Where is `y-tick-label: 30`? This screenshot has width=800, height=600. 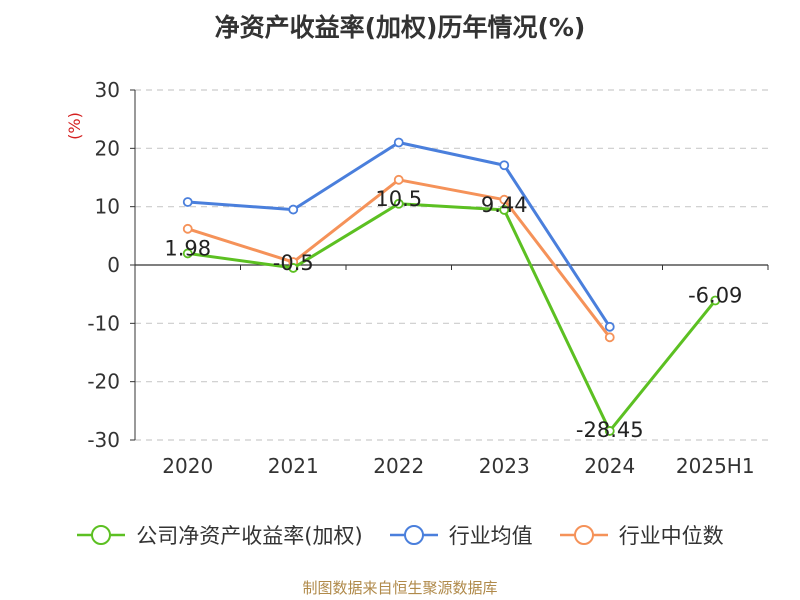 y-tick-label: 30 is located at coordinates (107, 90).